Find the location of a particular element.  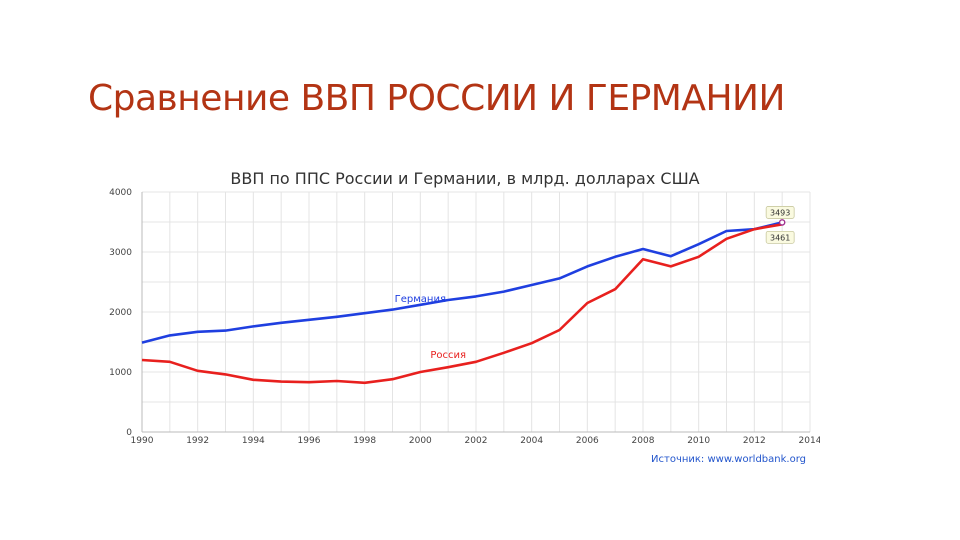

end-point-marker is located at coordinates (782, 222).